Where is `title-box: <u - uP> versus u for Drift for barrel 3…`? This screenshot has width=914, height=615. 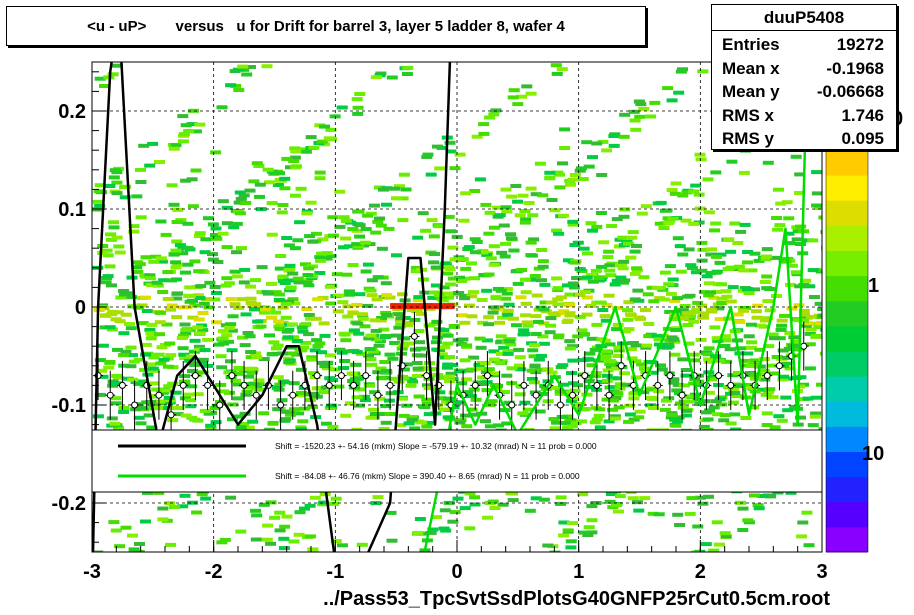 title-box: <u - uP> versus u for Drift for barrel 3… is located at coordinates (326, 26).